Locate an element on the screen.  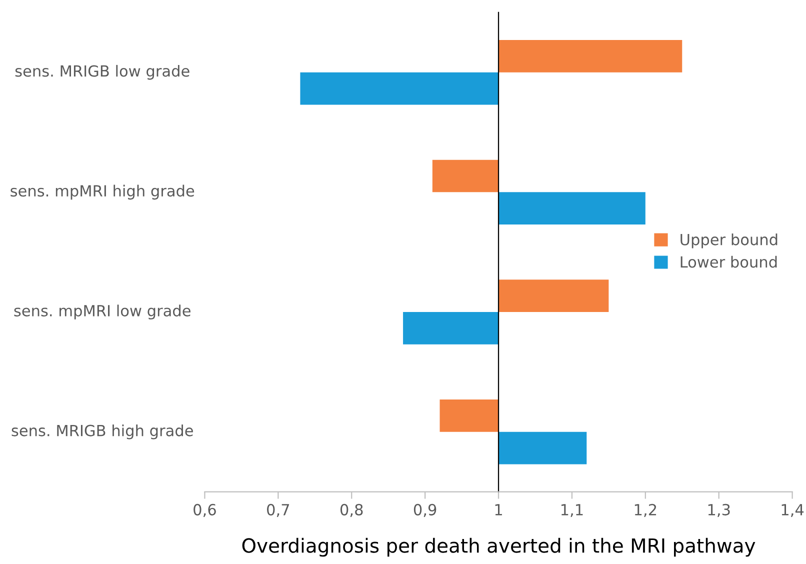
x-tick-label: 0,6 is located at coordinates (205, 510).